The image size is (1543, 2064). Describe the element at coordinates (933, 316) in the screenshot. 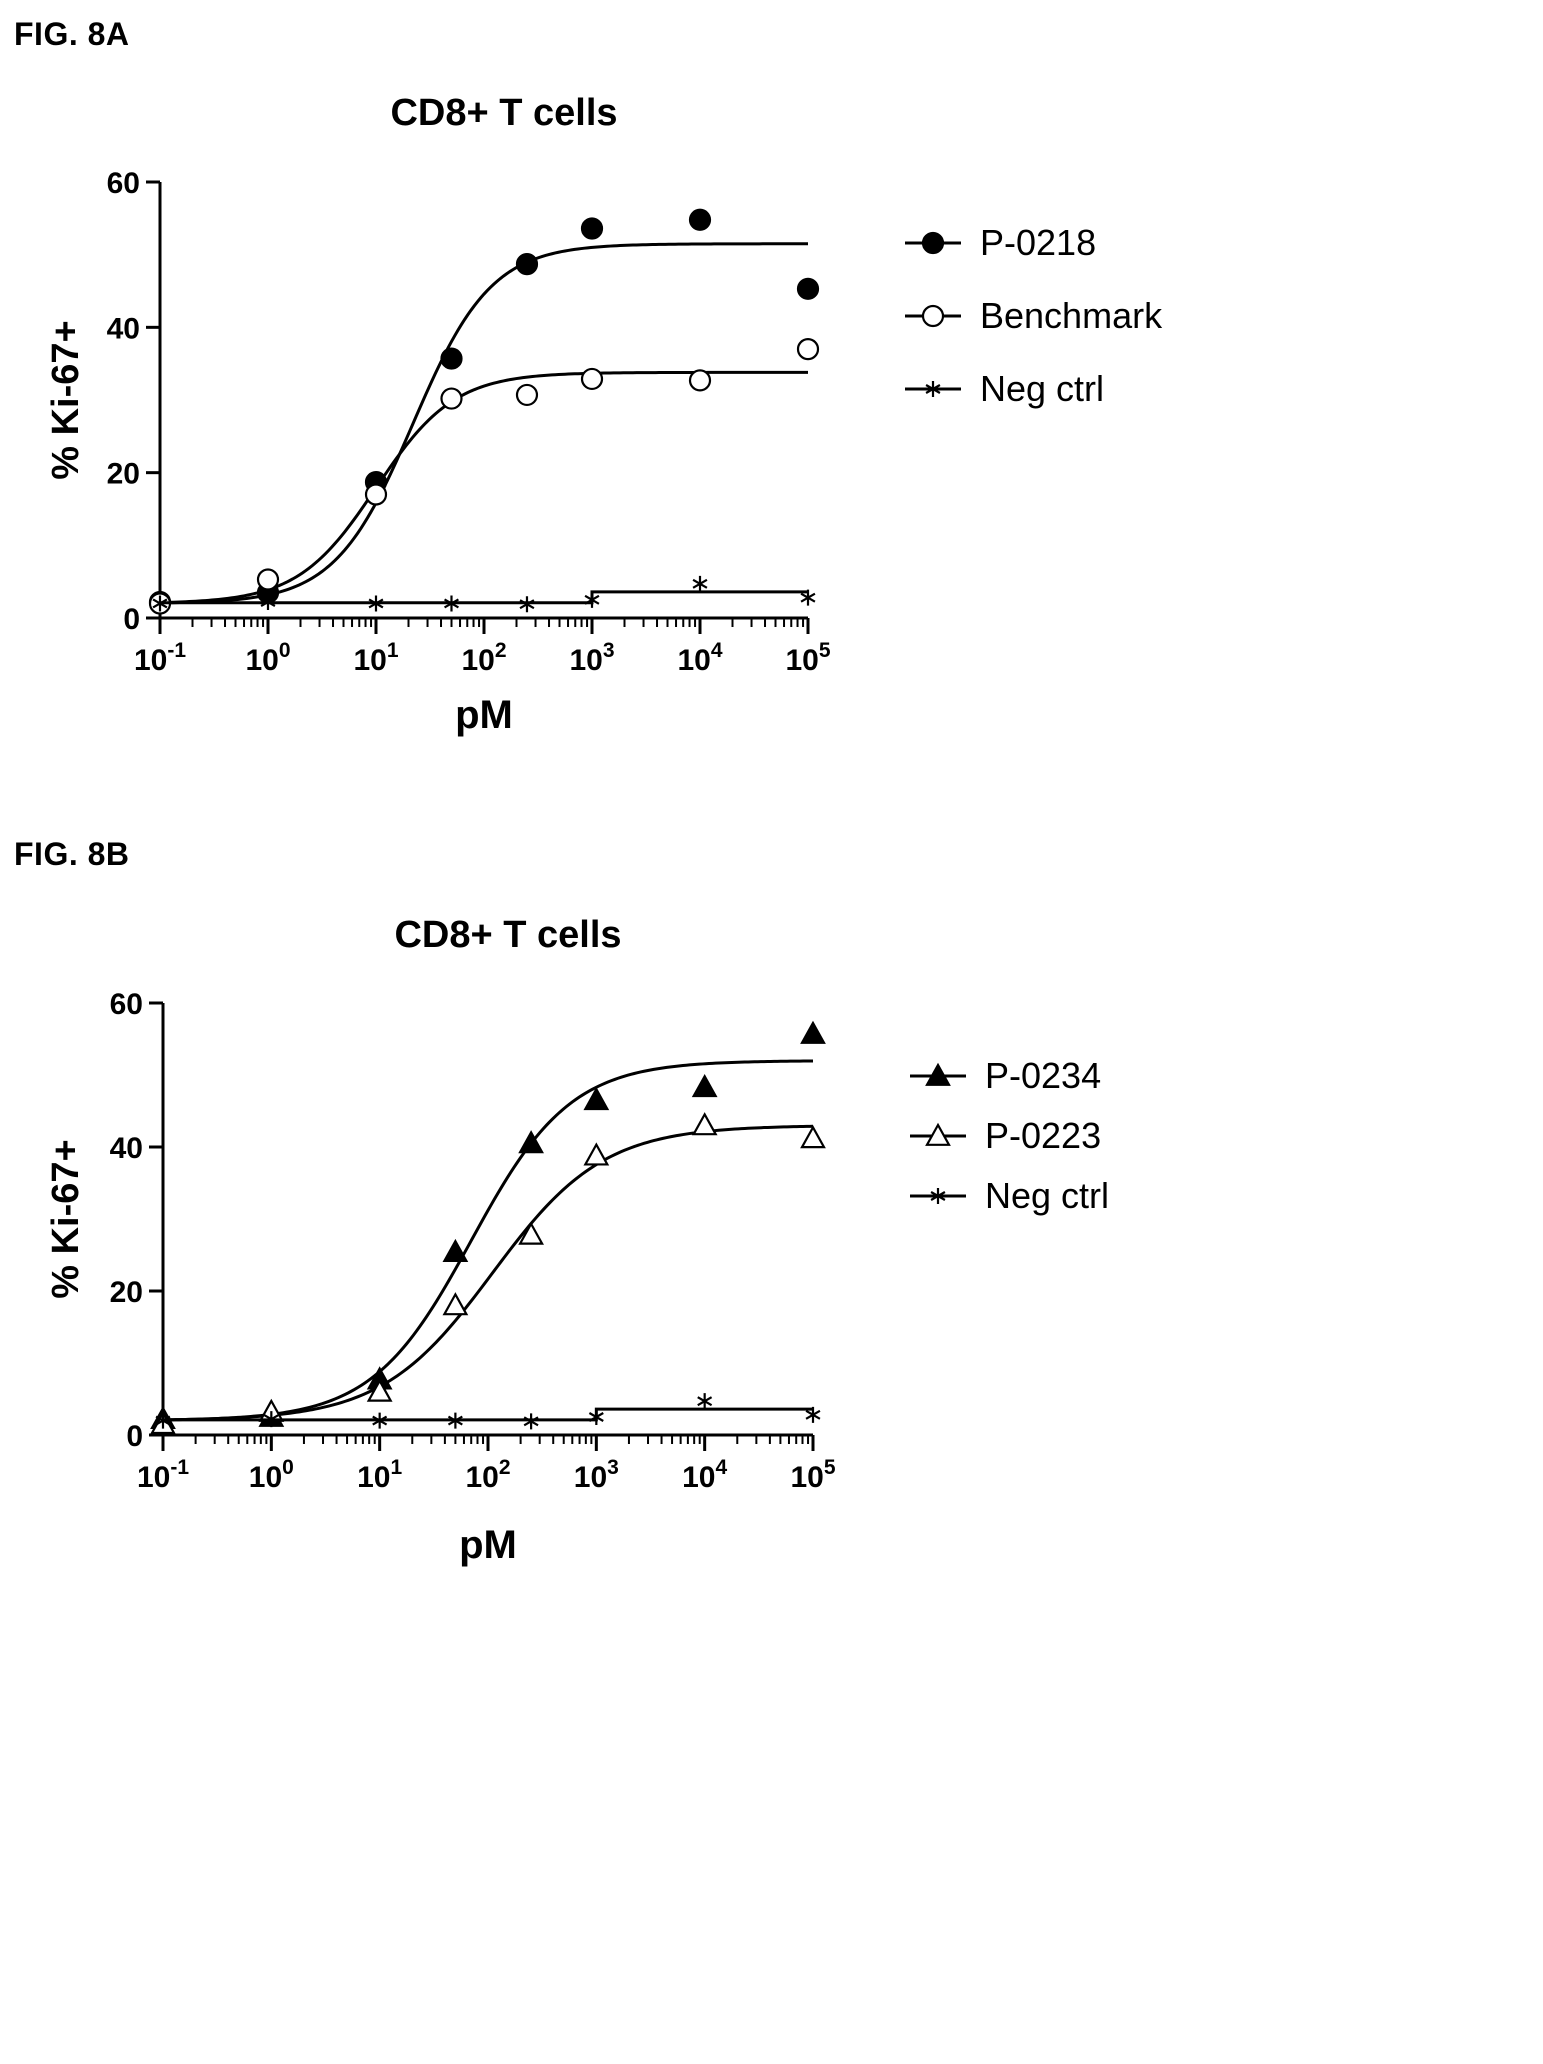

I see `legend-marker-benchmark` at that location.